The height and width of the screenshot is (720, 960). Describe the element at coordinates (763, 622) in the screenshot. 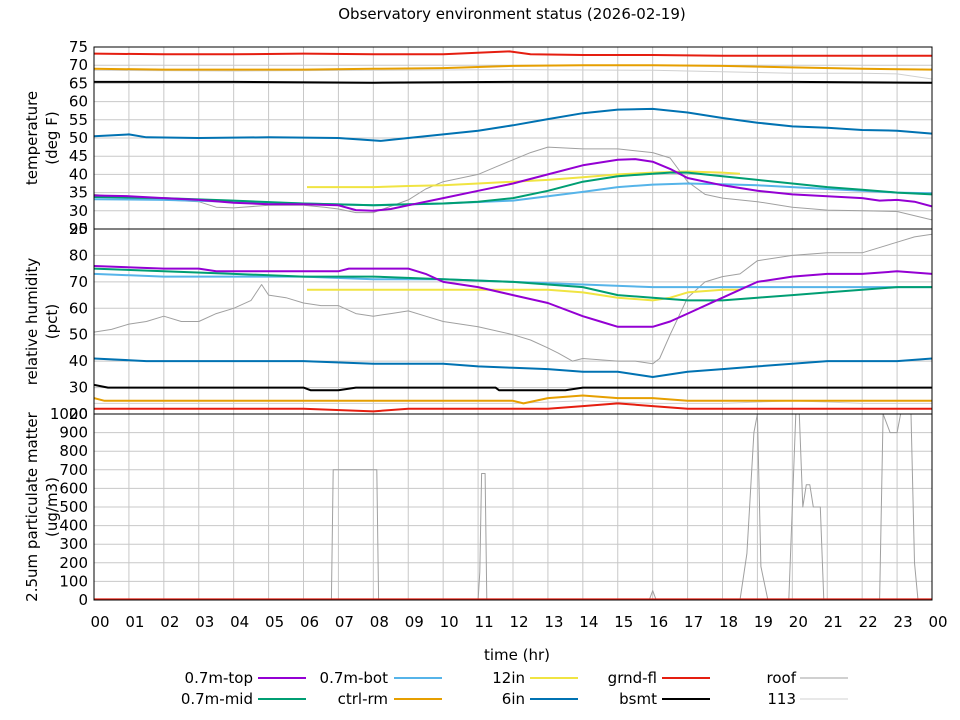

I see `x-tick-label-19: 19` at that location.